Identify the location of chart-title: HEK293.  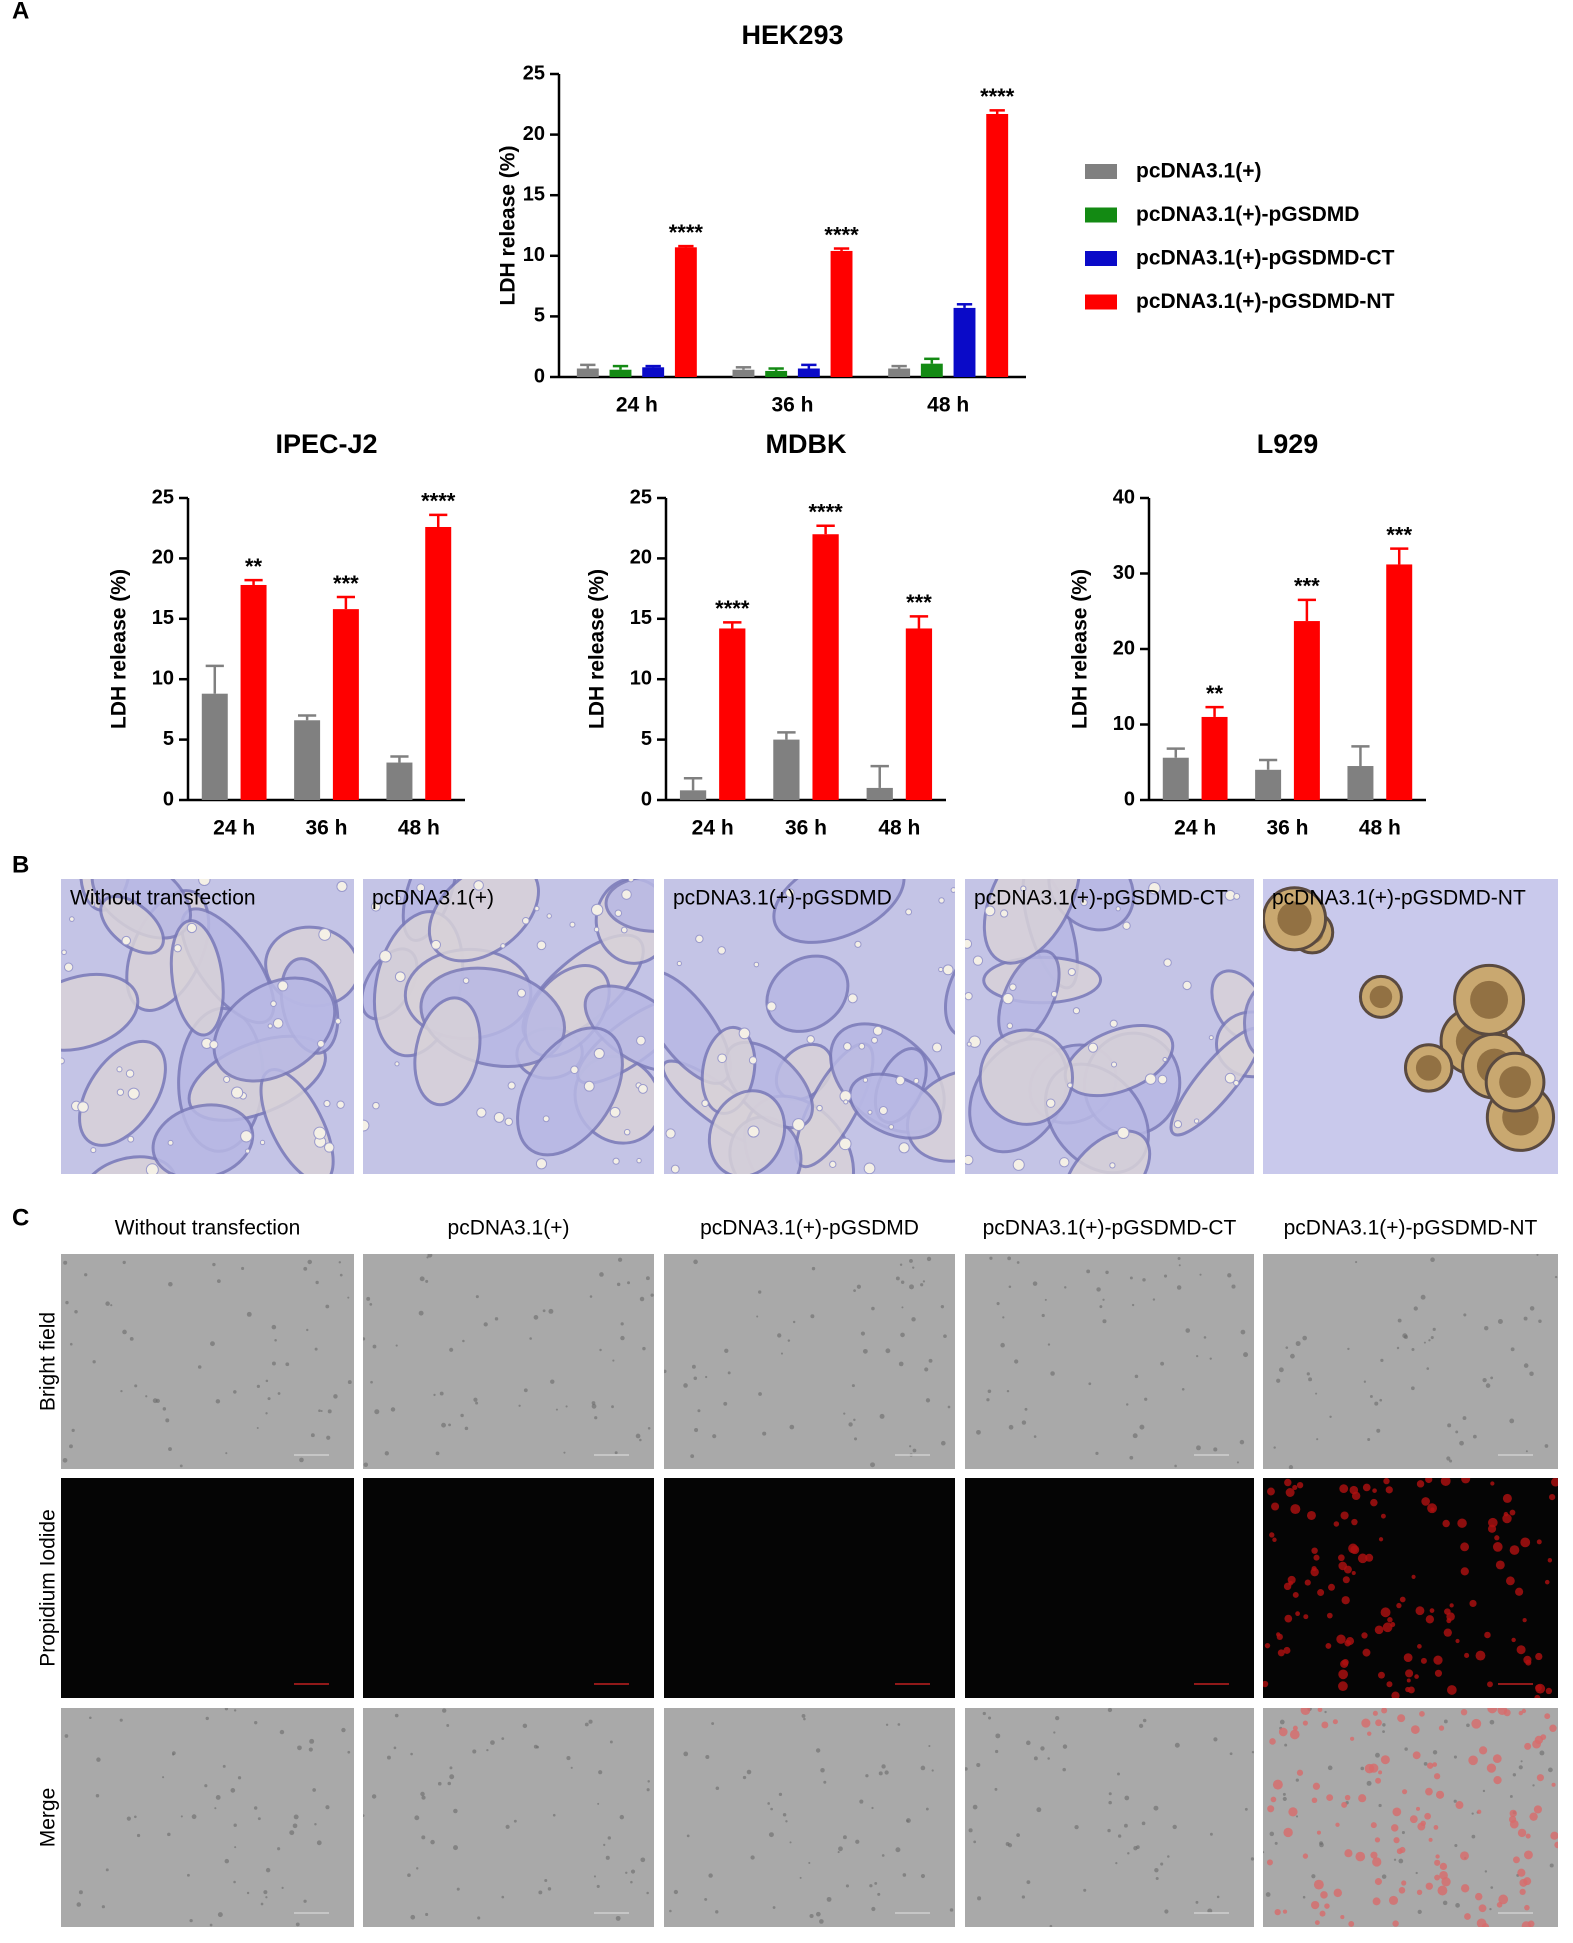
(792, 35).